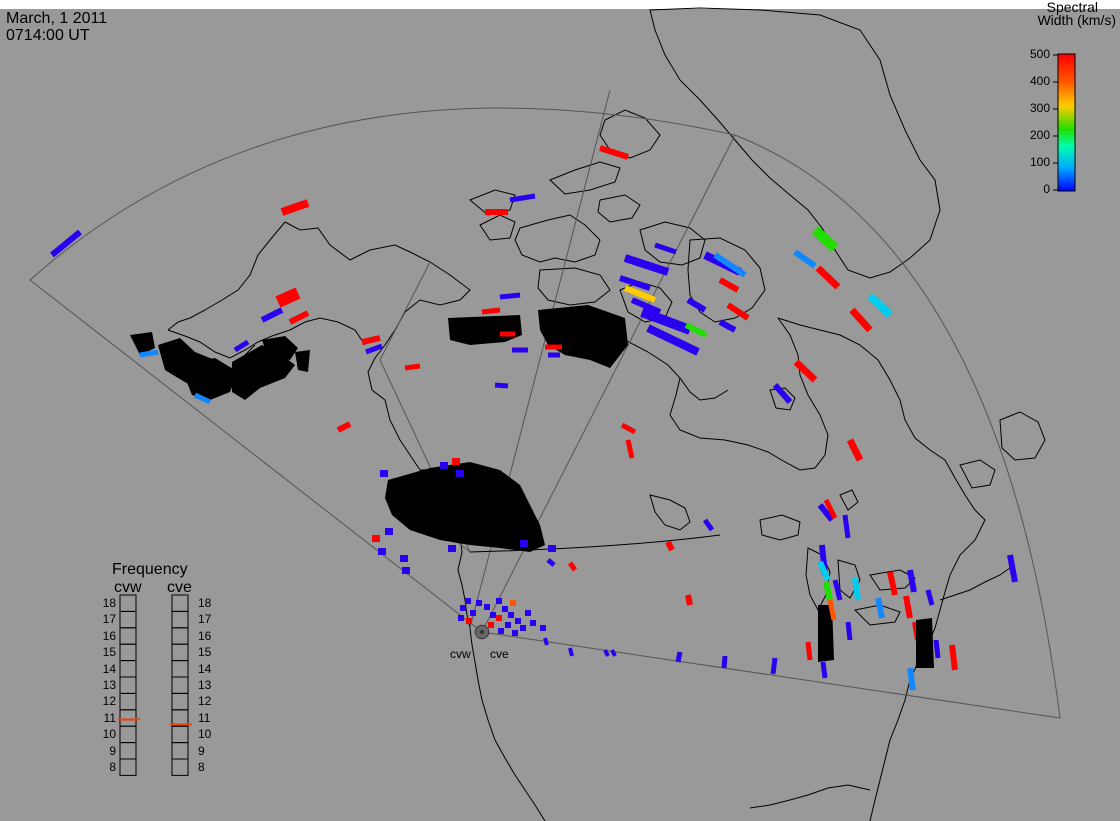 The height and width of the screenshot is (821, 1120). What do you see at coordinates (1076, 20) in the screenshot?
I see `colorbar-title-line2: Width (km/s)` at bounding box center [1076, 20].